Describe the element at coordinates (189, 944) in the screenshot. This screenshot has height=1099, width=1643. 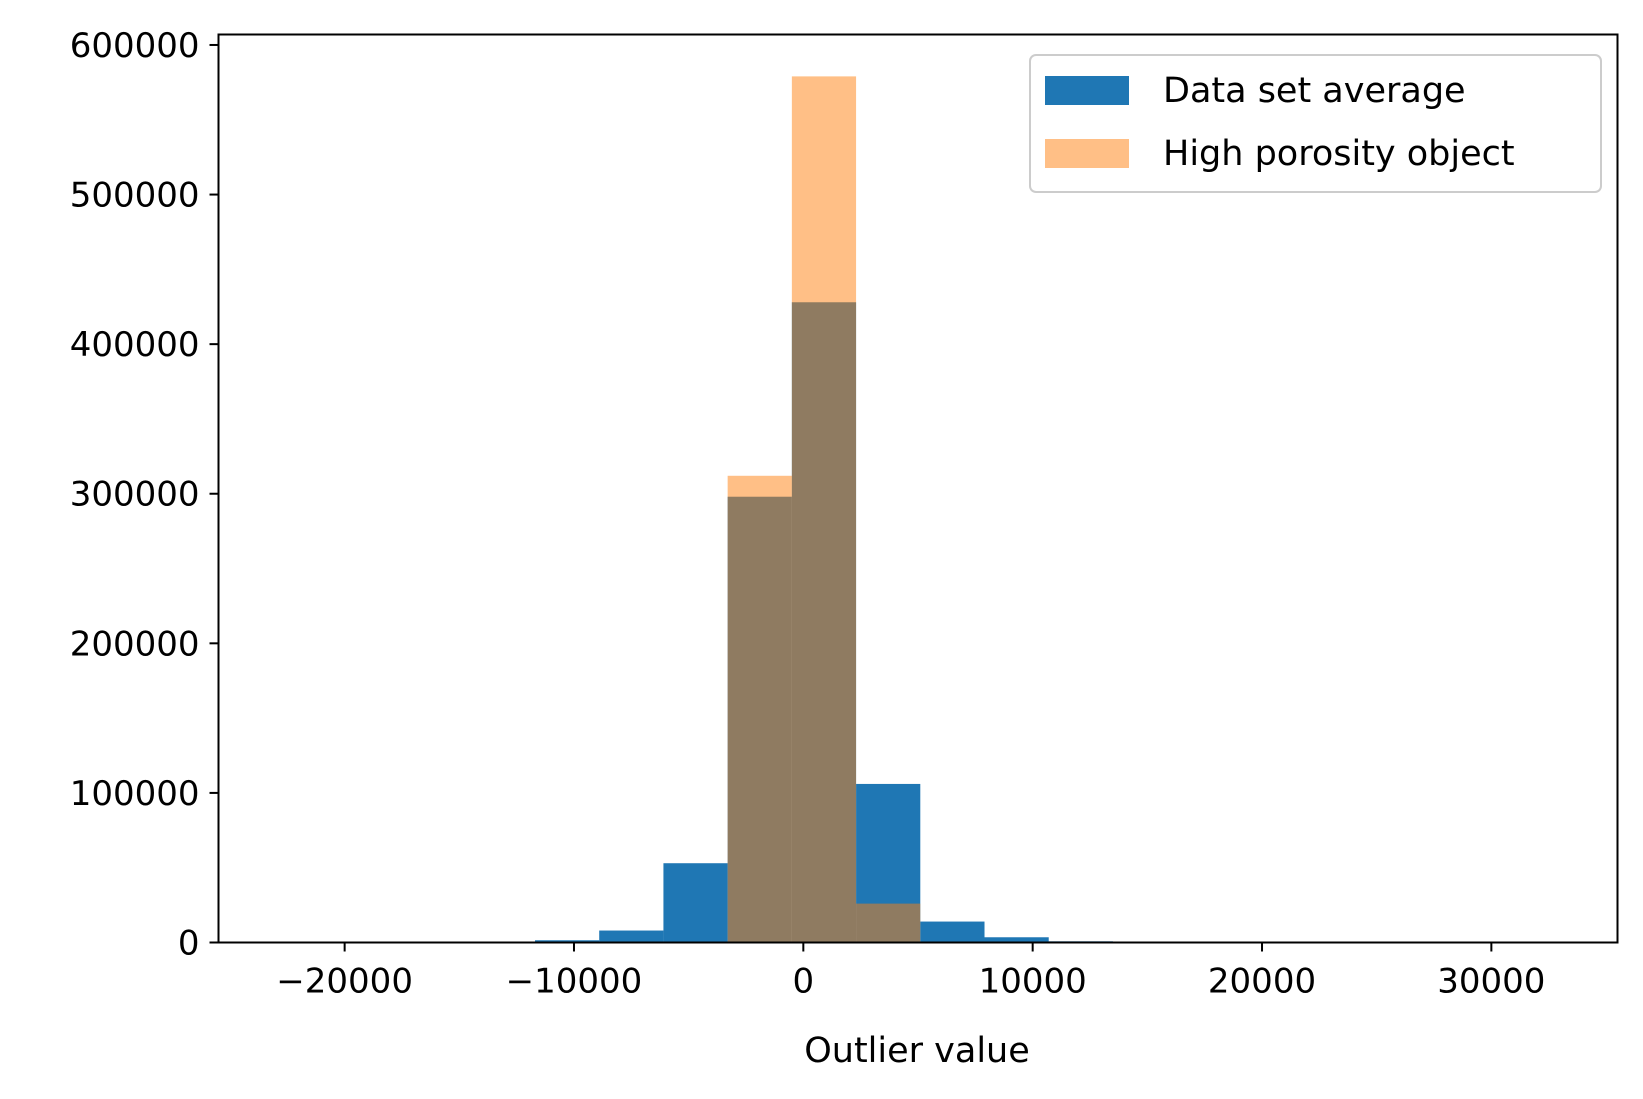
I see `y-tick-label: 0` at that location.